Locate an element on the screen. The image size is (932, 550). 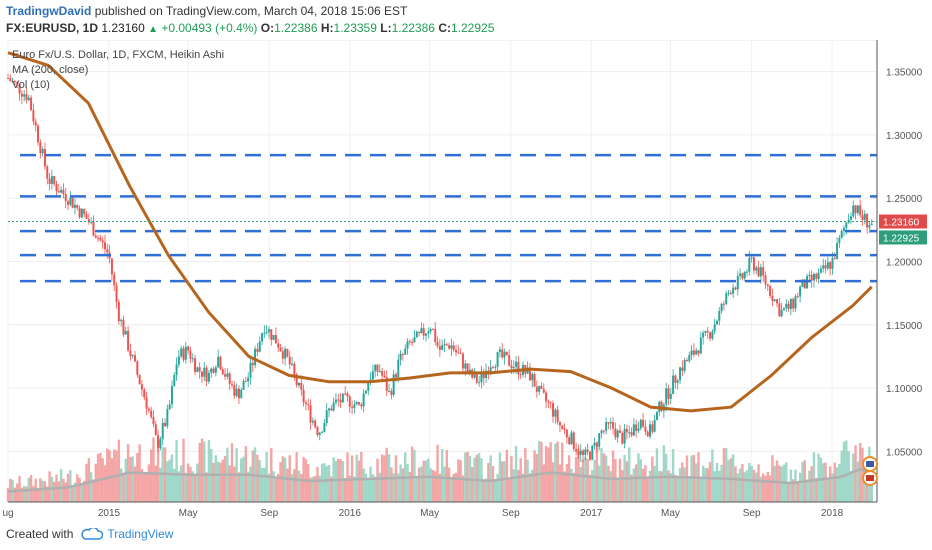
author-link: TradingwDavid is located at coordinates (49, 11).